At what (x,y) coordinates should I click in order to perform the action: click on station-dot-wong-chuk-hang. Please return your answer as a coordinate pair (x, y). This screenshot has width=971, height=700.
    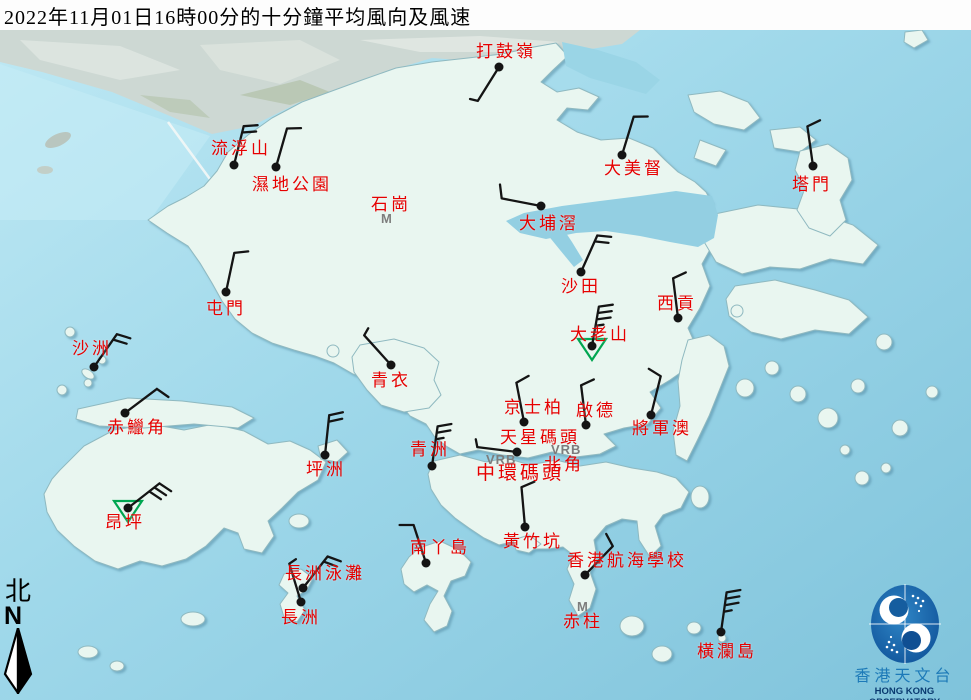
    Looking at the image, I should click on (525, 527).